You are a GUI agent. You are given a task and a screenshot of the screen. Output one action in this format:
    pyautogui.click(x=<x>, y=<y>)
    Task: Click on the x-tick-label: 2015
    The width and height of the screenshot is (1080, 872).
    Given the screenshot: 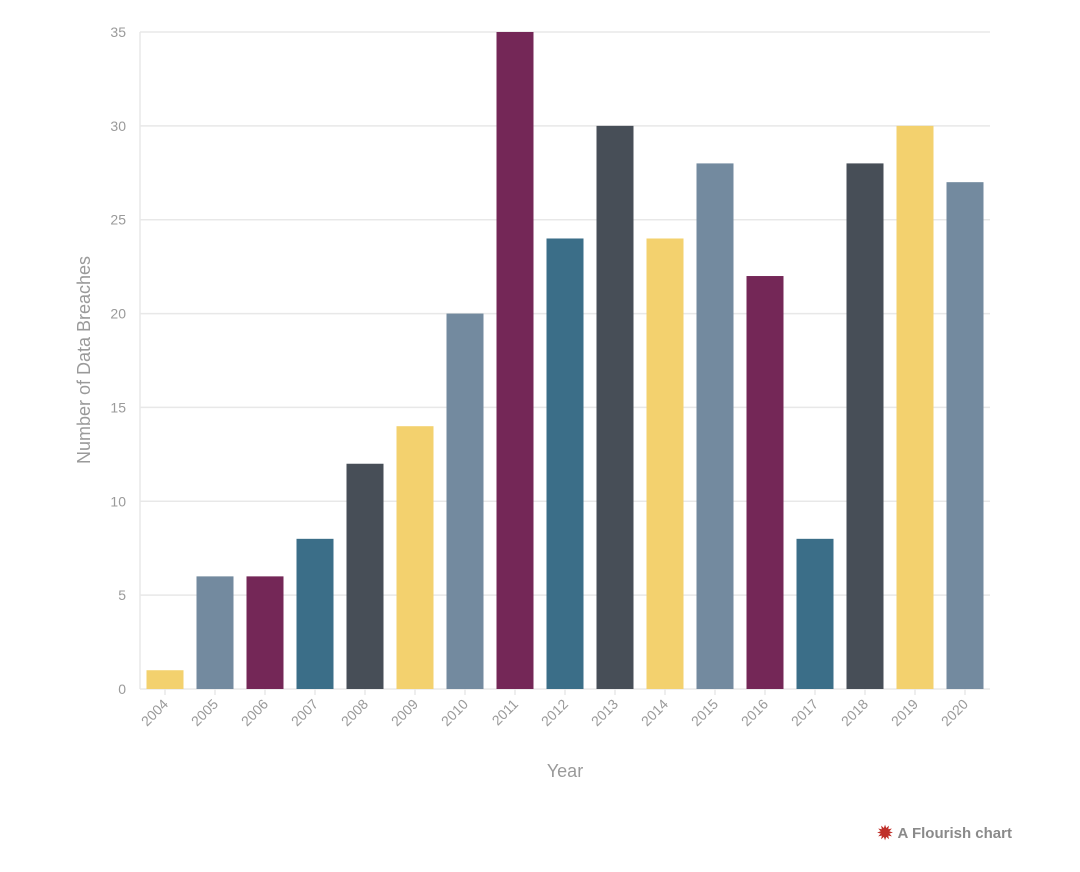 What is the action you would take?
    pyautogui.click(x=704, y=712)
    